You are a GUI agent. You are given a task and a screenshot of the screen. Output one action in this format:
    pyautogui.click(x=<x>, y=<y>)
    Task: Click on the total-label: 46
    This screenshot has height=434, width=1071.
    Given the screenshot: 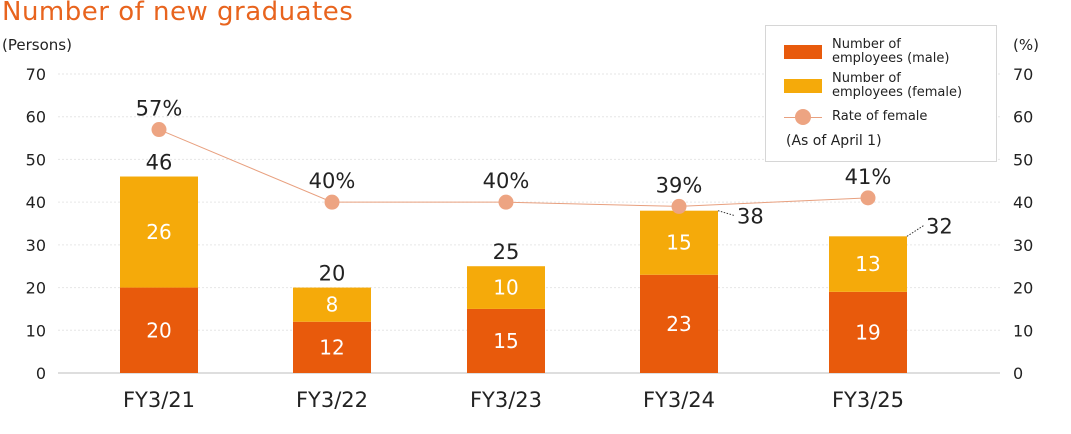 What is the action you would take?
    pyautogui.click(x=159, y=163)
    